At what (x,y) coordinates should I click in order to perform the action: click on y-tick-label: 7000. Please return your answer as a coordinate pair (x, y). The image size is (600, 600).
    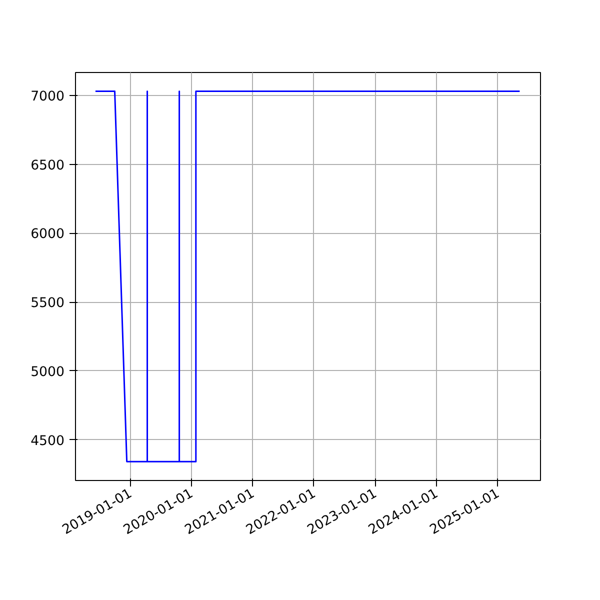
    Looking at the image, I should click on (47, 97).